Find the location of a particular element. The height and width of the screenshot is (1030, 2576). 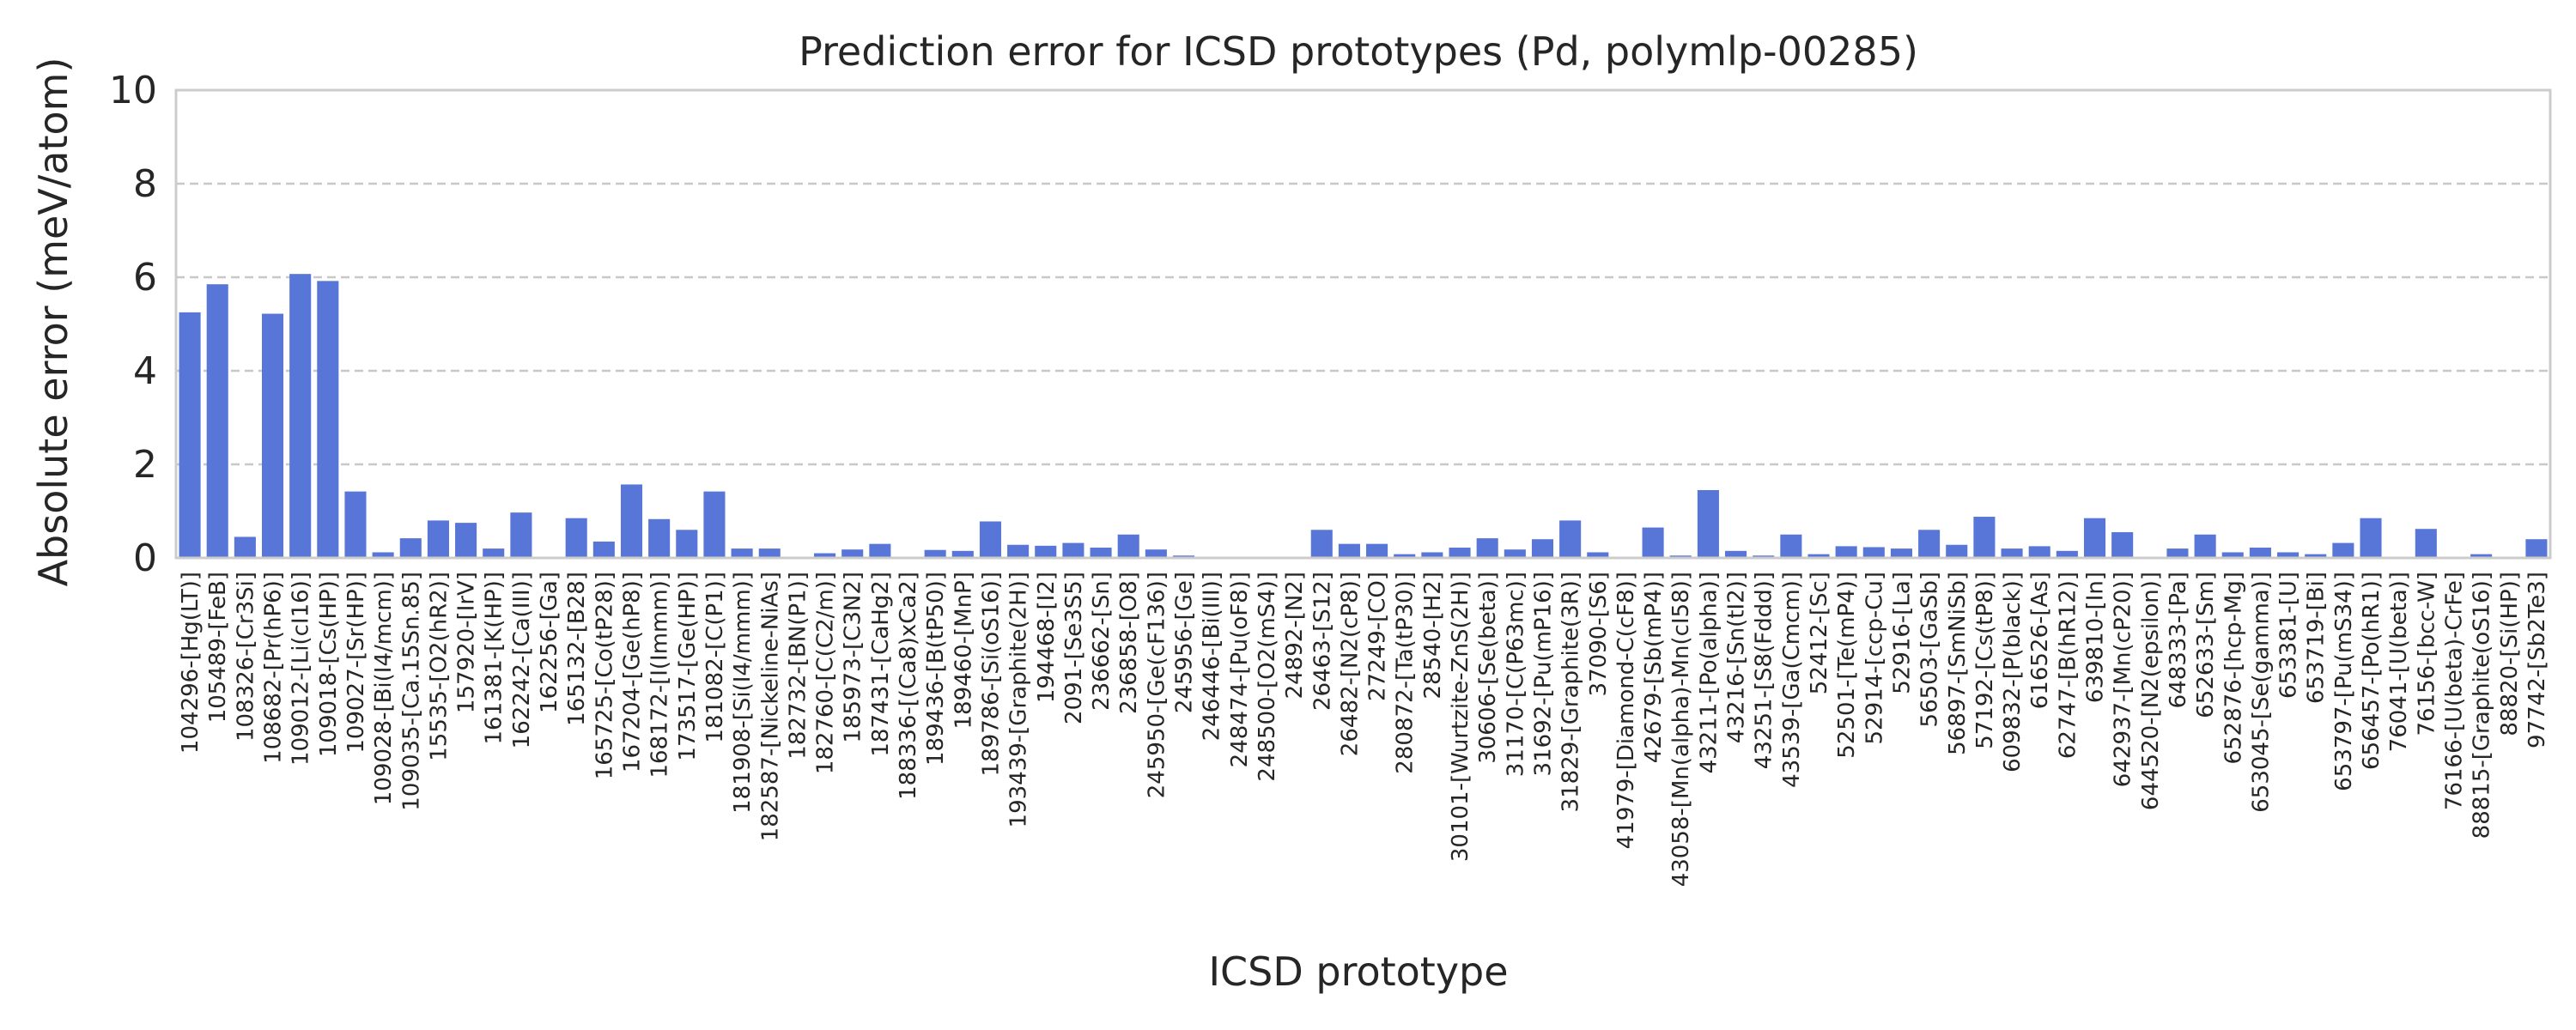

x-tick-label: 157920-[IrV] is located at coordinates (467, 642).